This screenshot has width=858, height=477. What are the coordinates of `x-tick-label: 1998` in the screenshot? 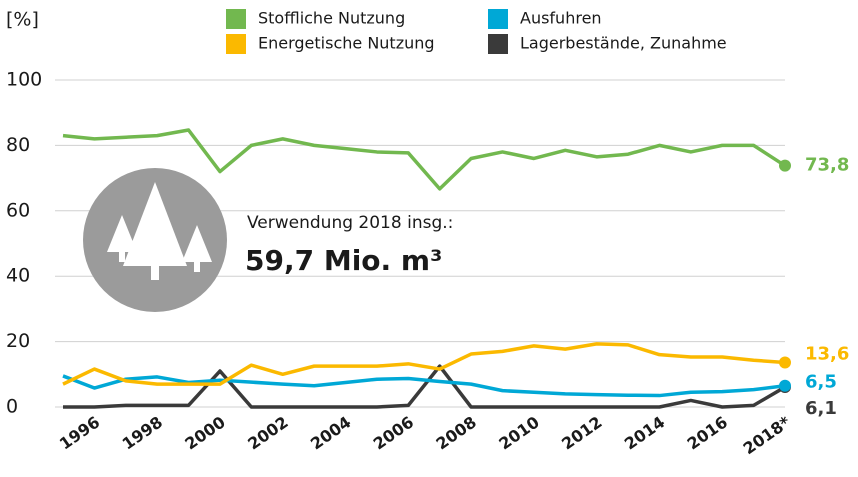 It's located at (142, 432).